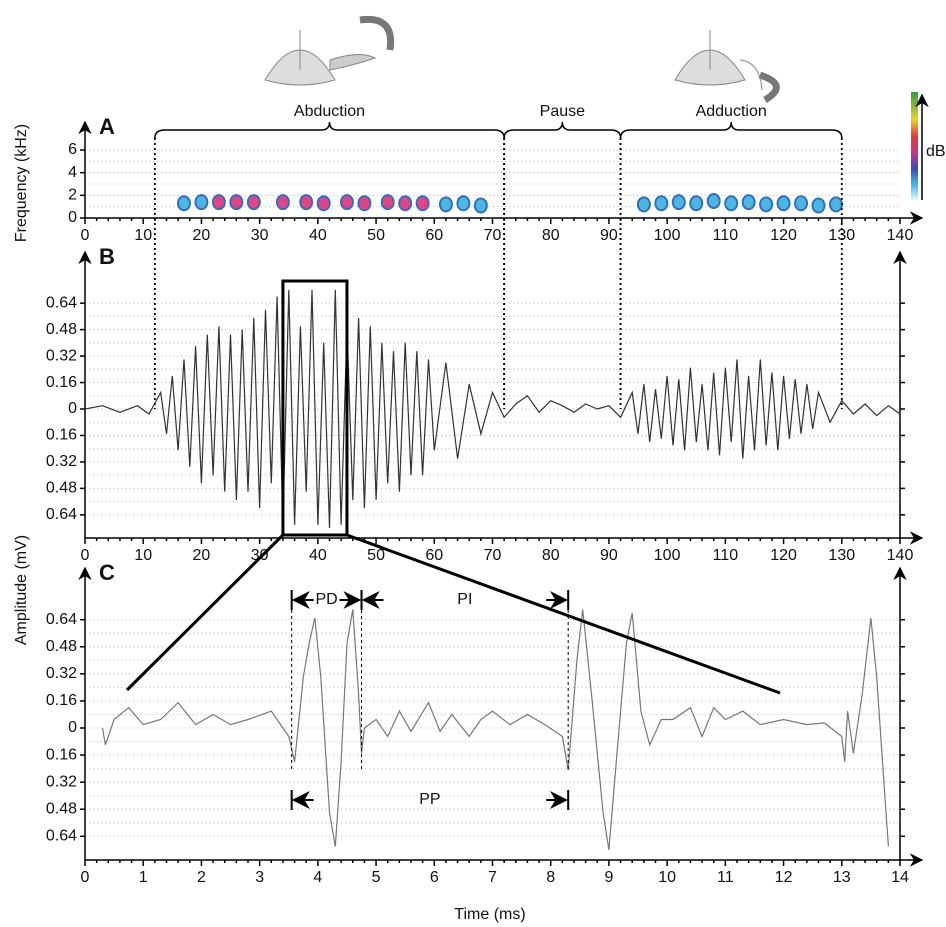 The width and height of the screenshot is (946, 927). What do you see at coordinates (914, 147) in the screenshot?
I see `colorbar` at bounding box center [914, 147].